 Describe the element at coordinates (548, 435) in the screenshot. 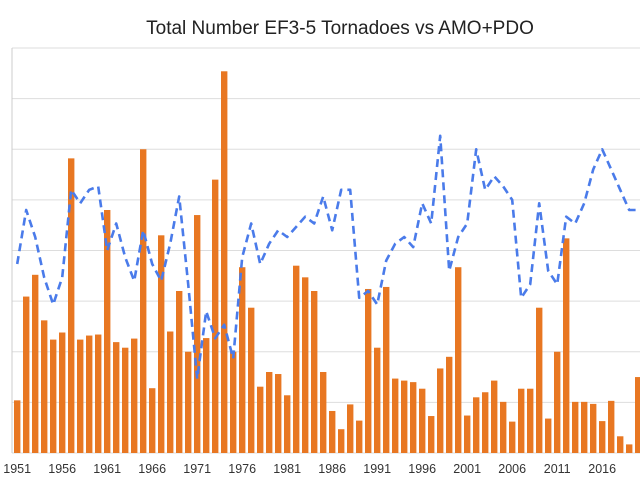

I see `bar-2010` at that location.